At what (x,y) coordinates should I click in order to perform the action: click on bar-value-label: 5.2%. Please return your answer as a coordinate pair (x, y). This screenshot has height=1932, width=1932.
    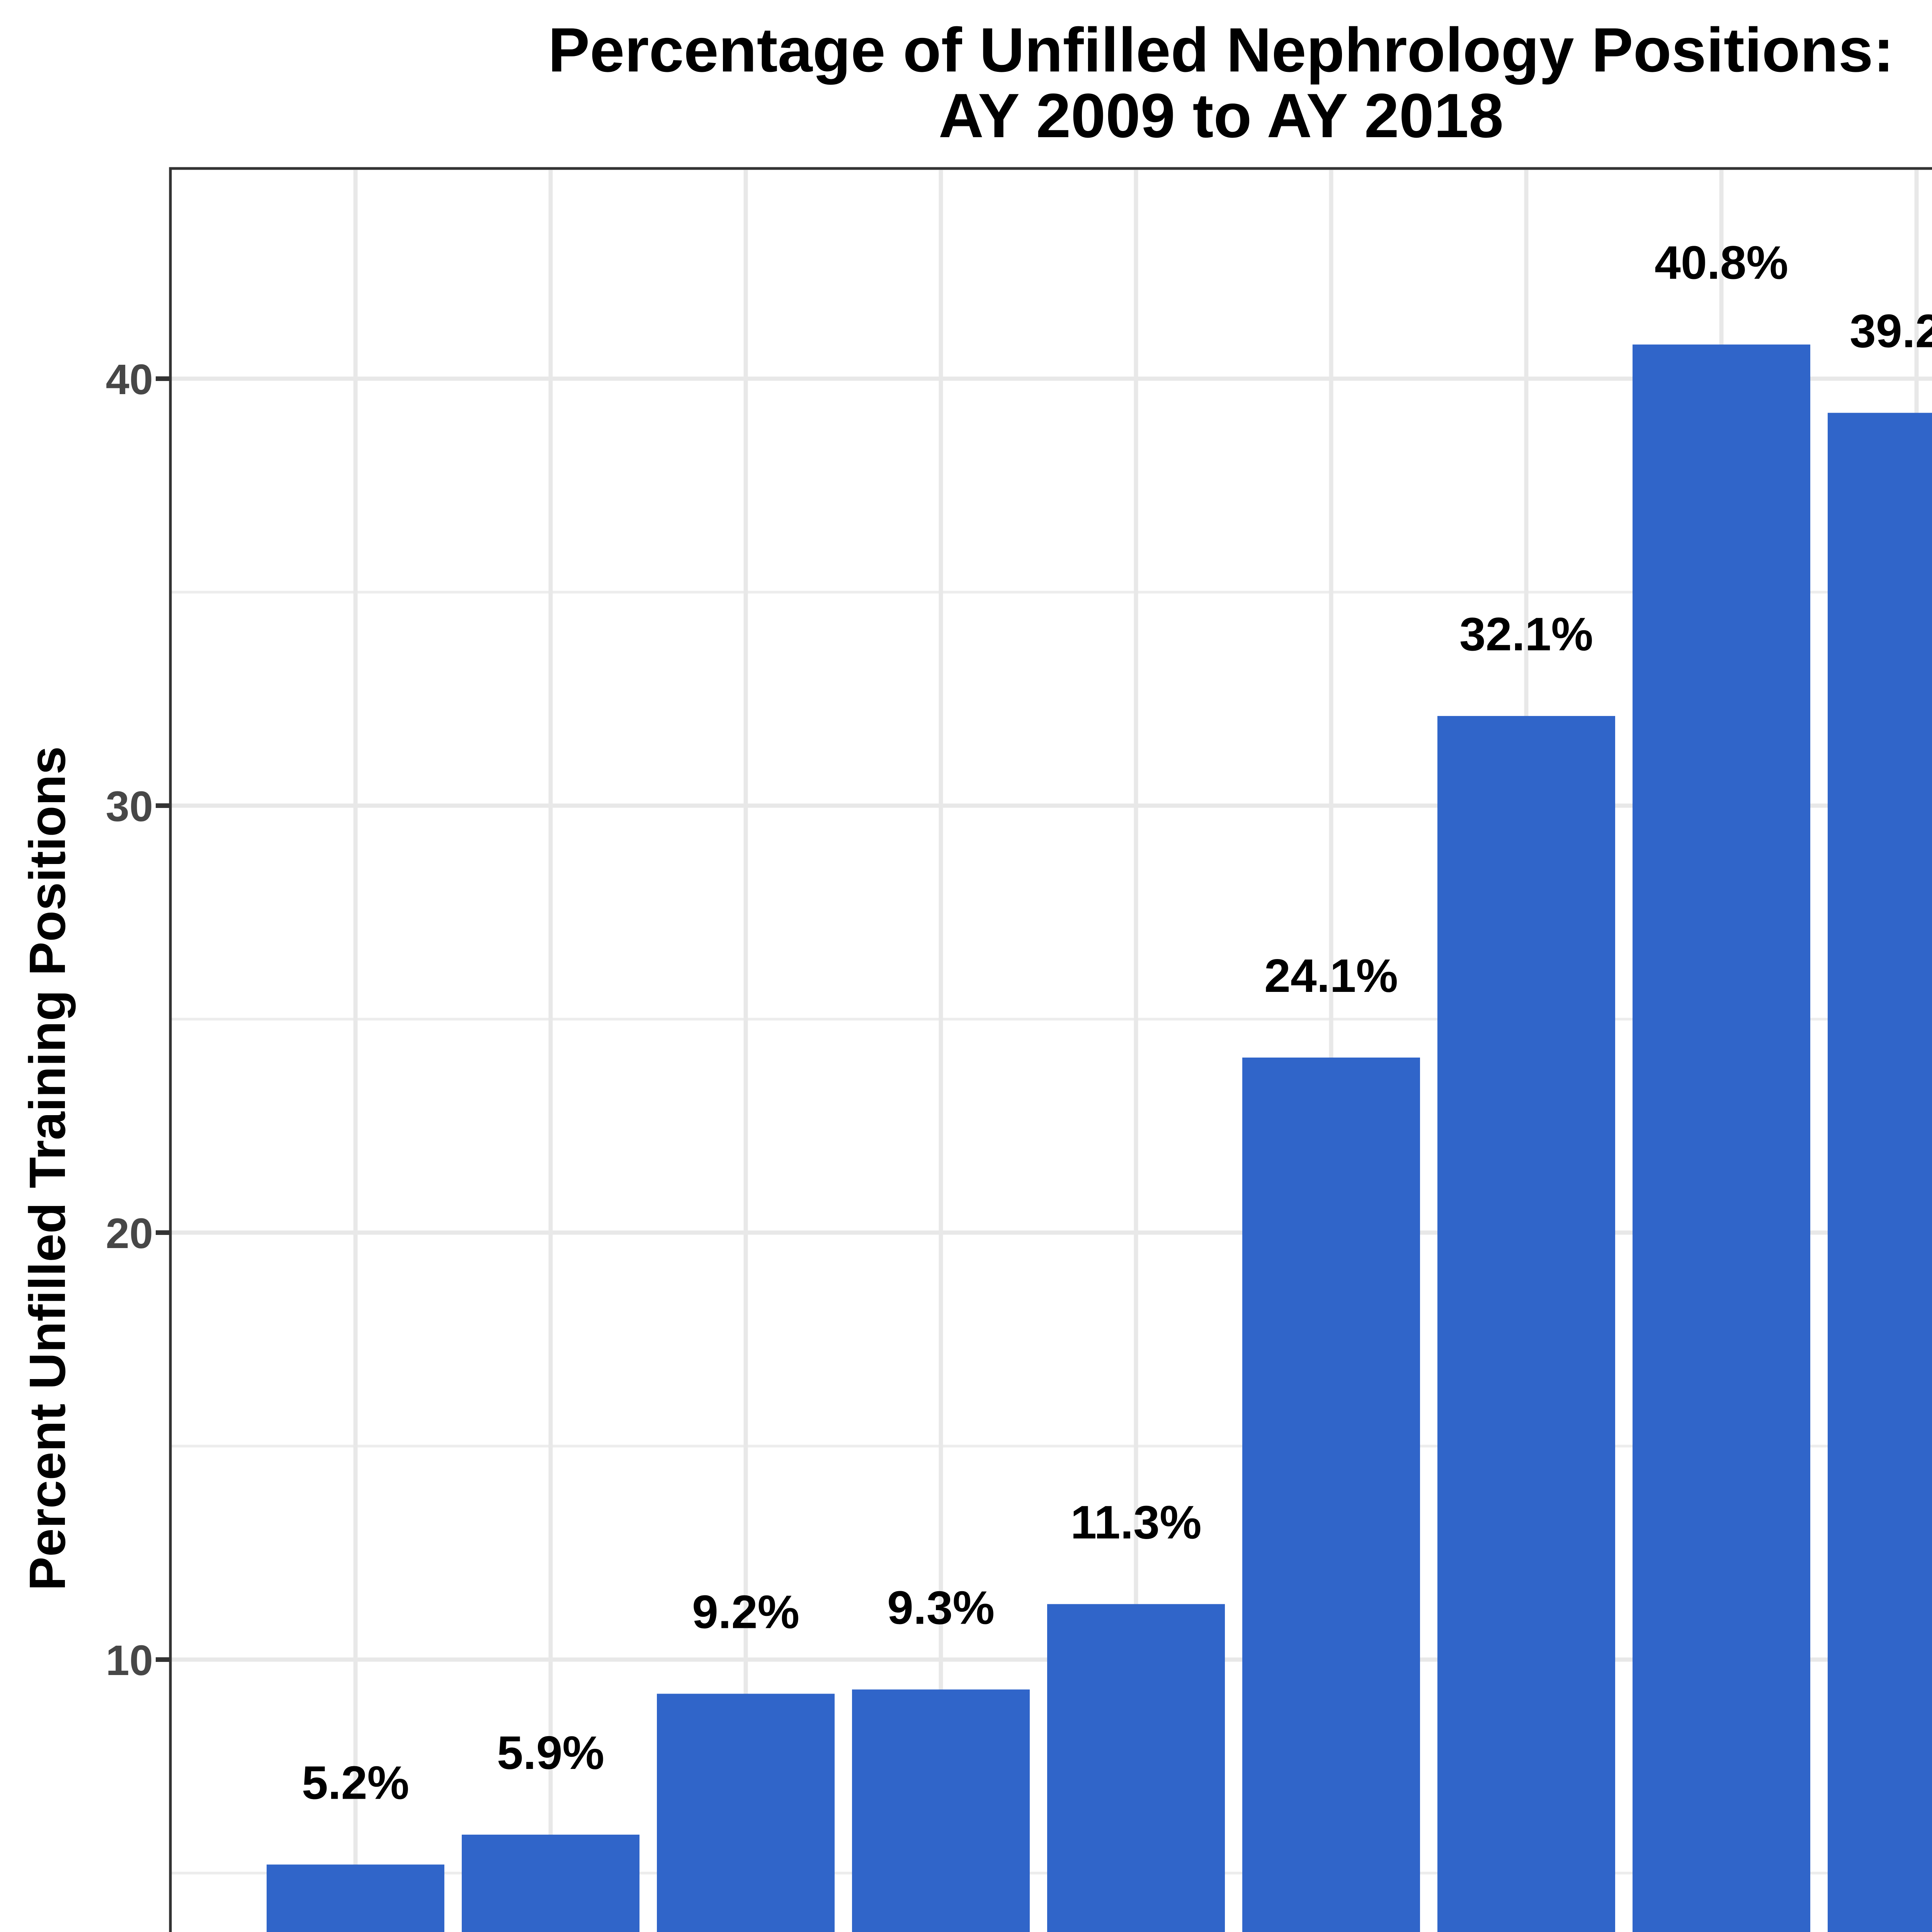
    Looking at the image, I should click on (355, 1783).